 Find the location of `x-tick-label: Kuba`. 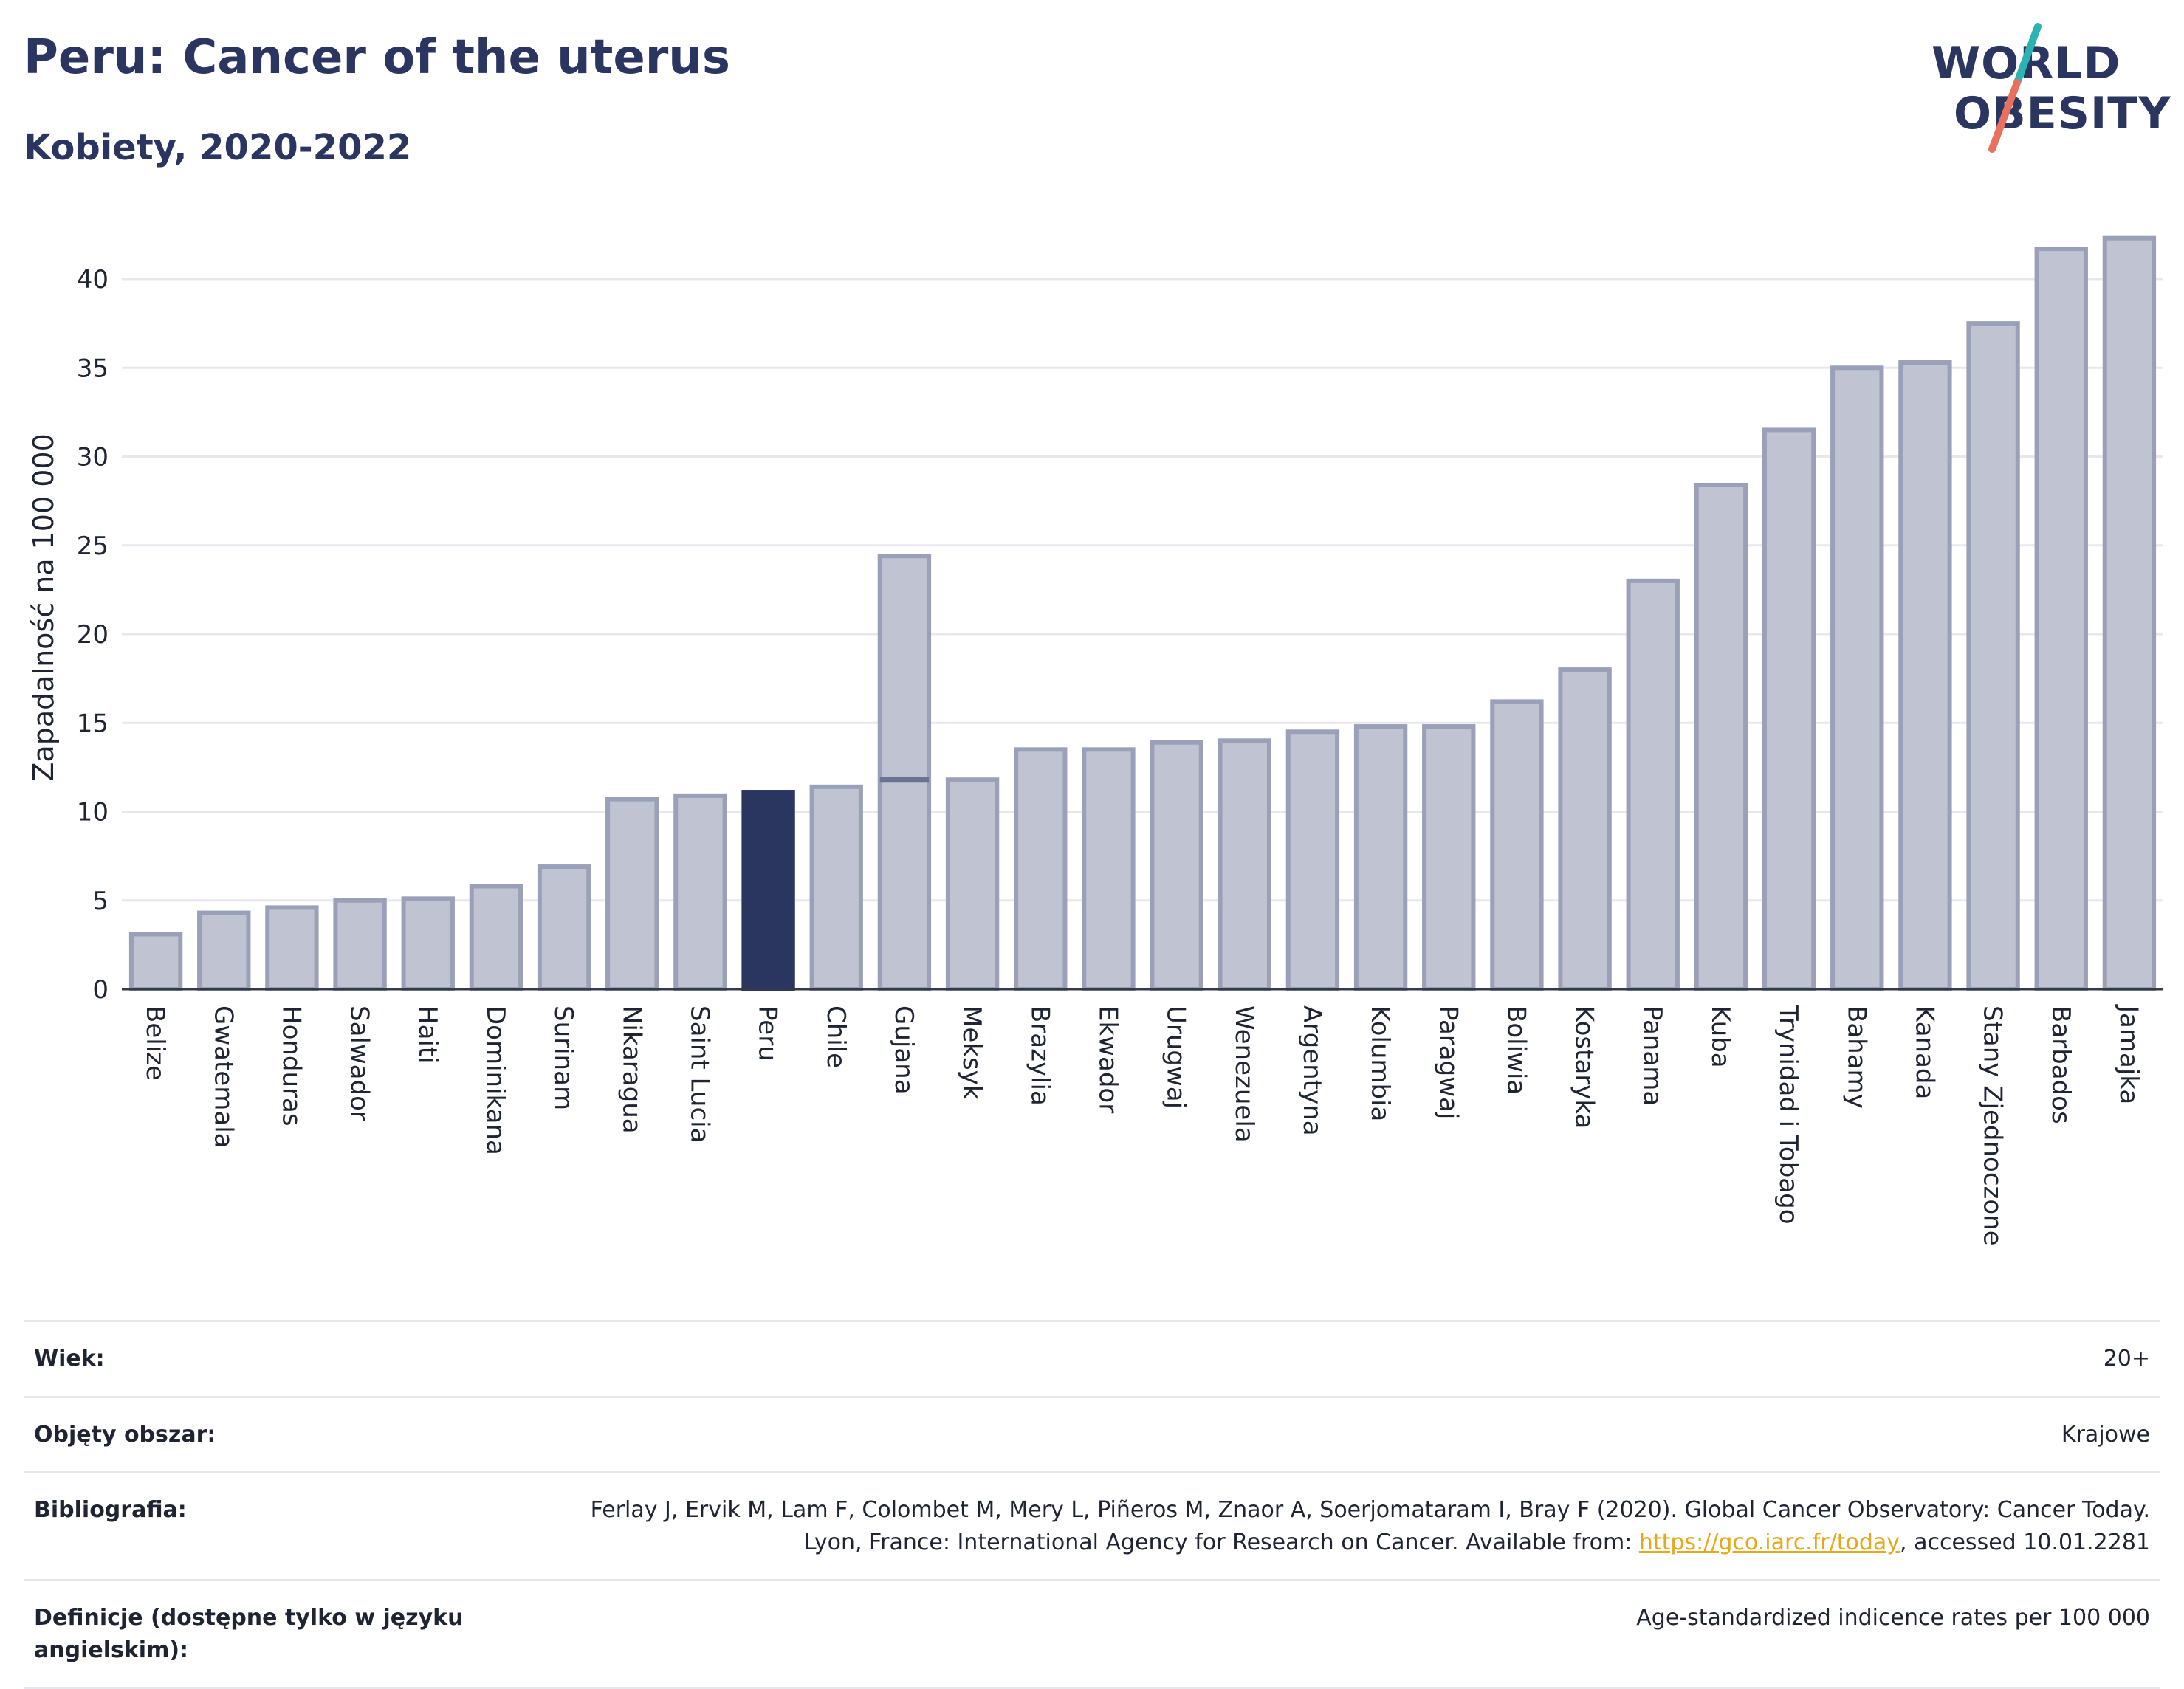

x-tick-label: Kuba is located at coordinates (1721, 1036).